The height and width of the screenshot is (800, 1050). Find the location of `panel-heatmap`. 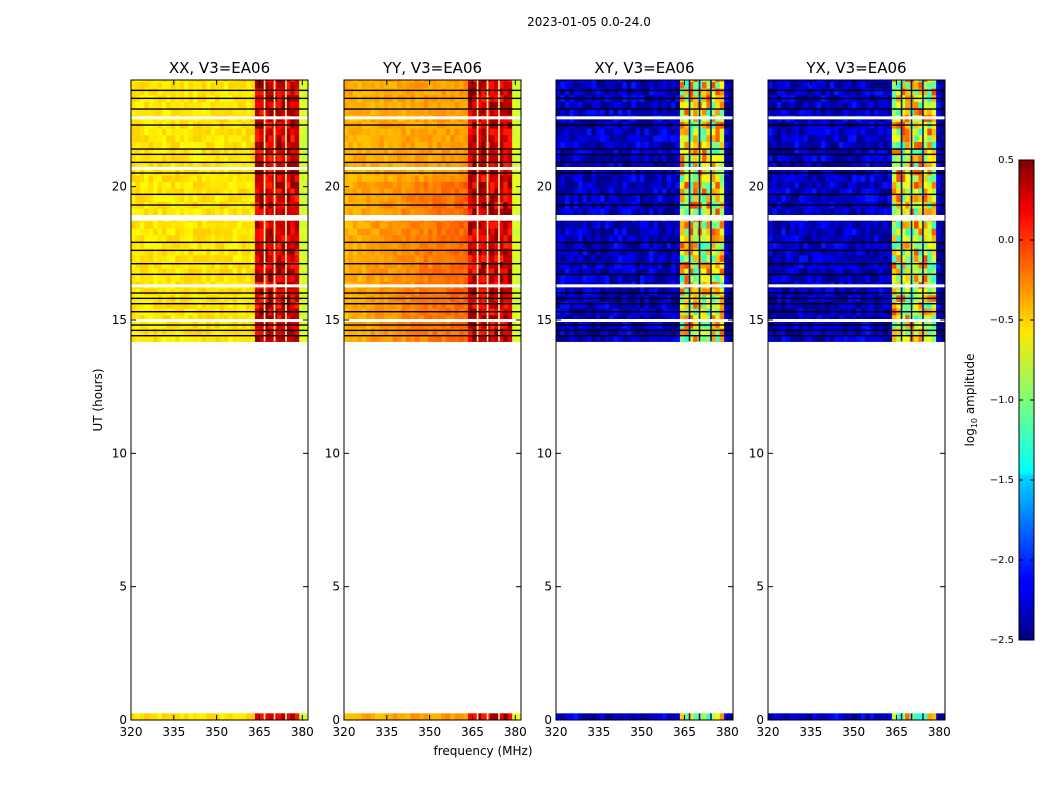

panel-heatmap is located at coordinates (644, 400).